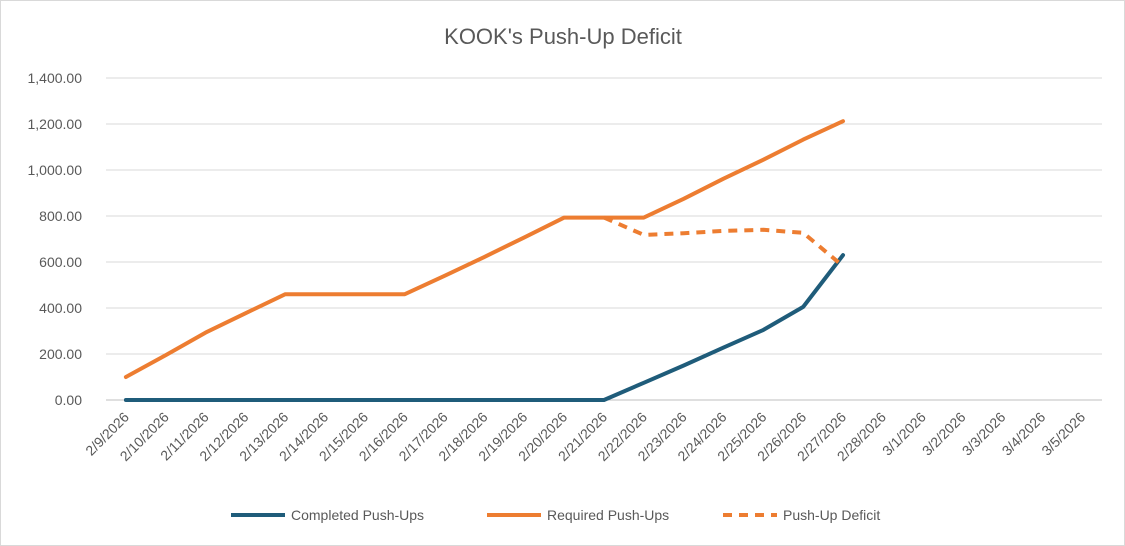 The image size is (1125, 546). What do you see at coordinates (60, 354) in the screenshot?
I see `y-tick-label: 200.00` at bounding box center [60, 354].